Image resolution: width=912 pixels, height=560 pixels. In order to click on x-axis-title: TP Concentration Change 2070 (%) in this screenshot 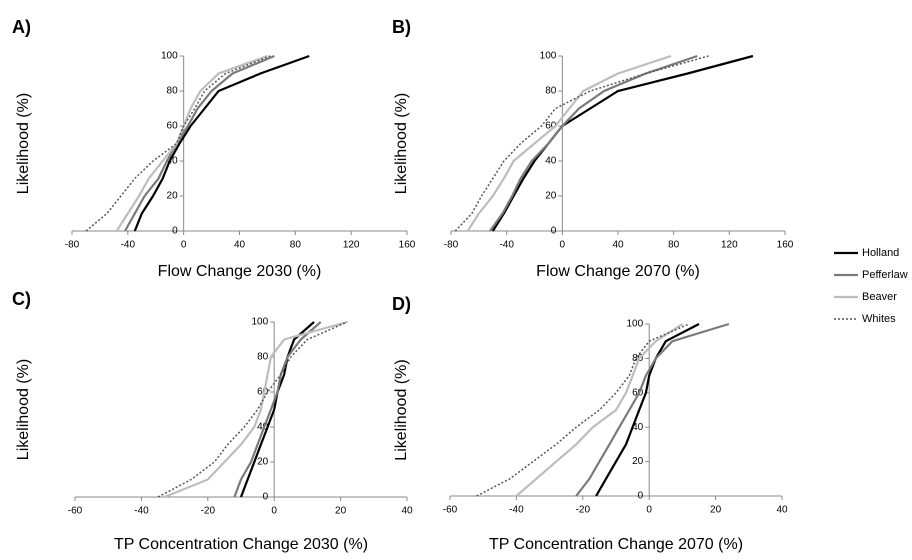, I will do `click(616, 544)`.